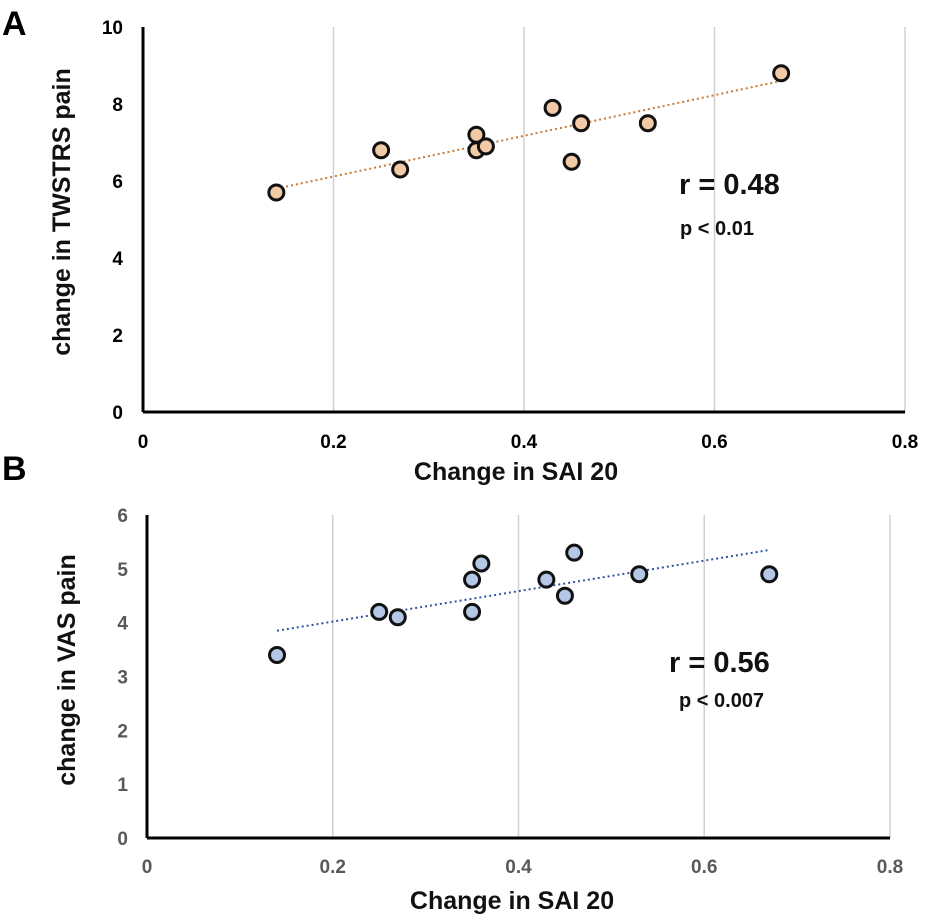 The height and width of the screenshot is (919, 926). What do you see at coordinates (117, 336) in the screenshot?
I see `panel-a-y-tick-label: 2` at bounding box center [117, 336].